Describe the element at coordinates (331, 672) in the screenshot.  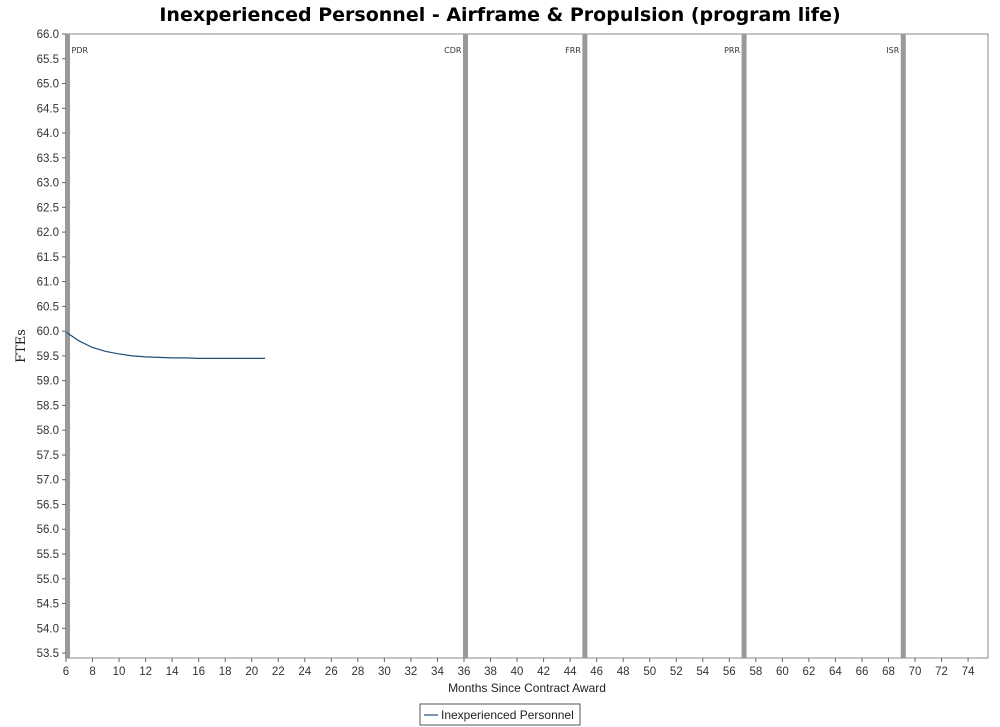
I see `x-tick-label: 26` at that location.